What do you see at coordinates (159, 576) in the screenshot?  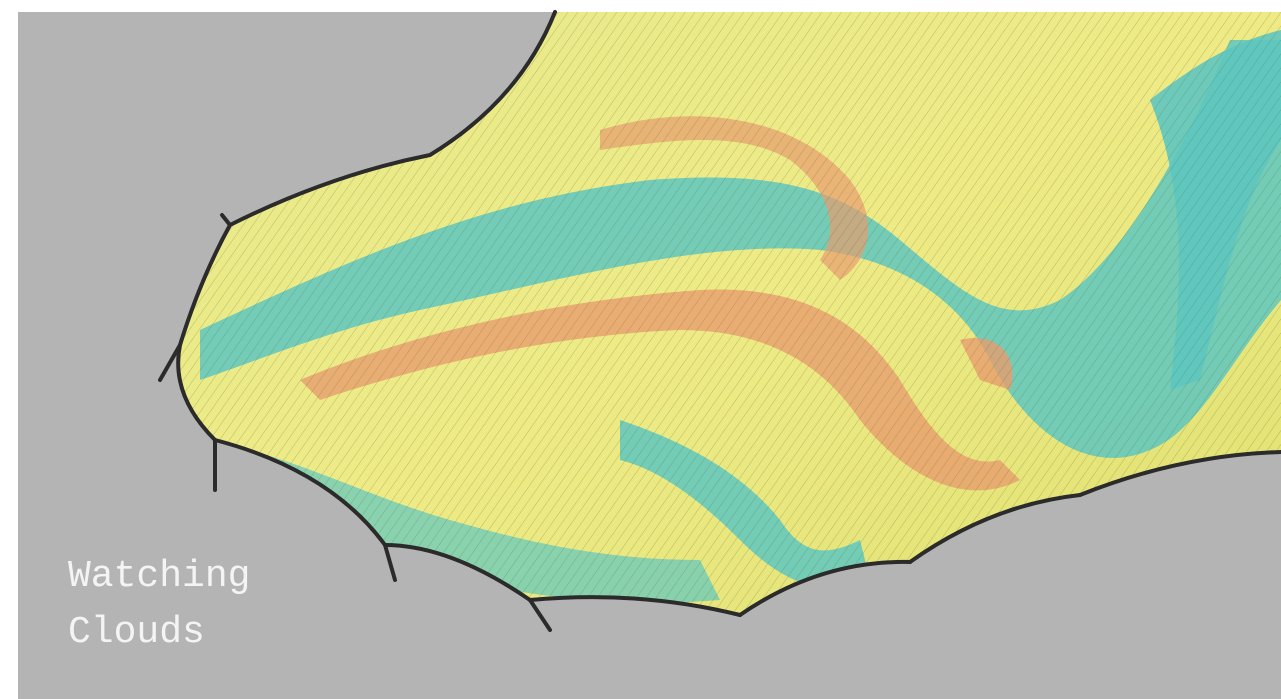 I see `caption-line: Watching` at bounding box center [159, 576].